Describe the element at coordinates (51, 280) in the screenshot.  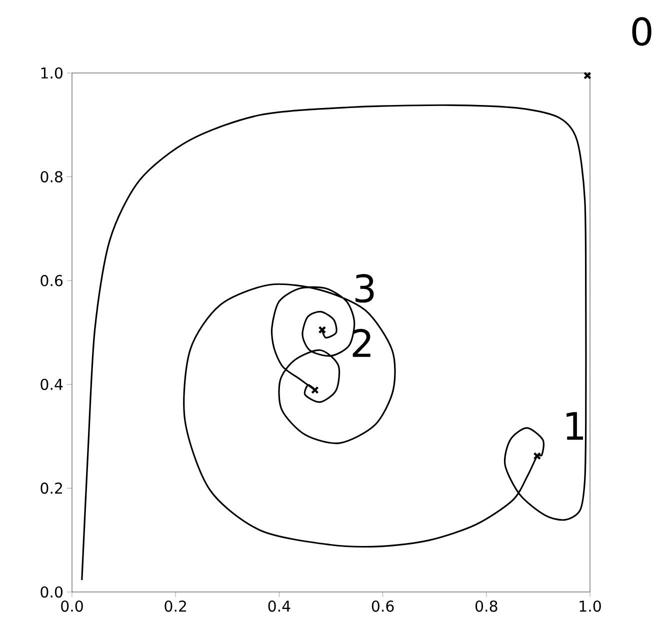
I see `y-tick-label: 0.6` at that location.